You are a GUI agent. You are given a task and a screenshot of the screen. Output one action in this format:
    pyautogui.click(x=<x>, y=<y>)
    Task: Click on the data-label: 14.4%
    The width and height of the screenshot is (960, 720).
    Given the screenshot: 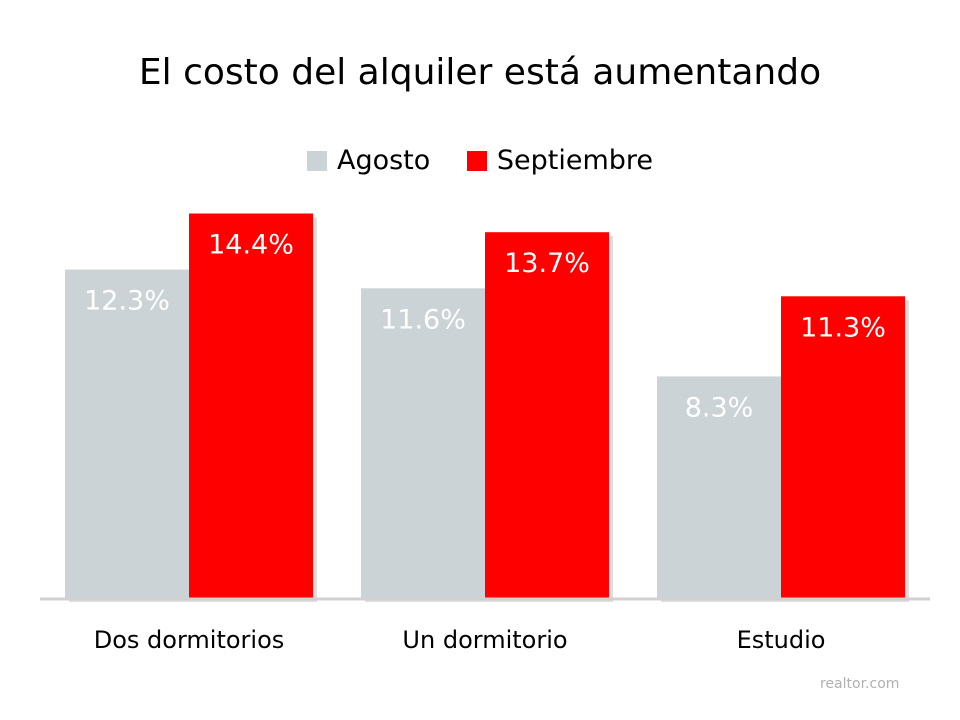 What is the action you would take?
    pyautogui.click(x=251, y=245)
    